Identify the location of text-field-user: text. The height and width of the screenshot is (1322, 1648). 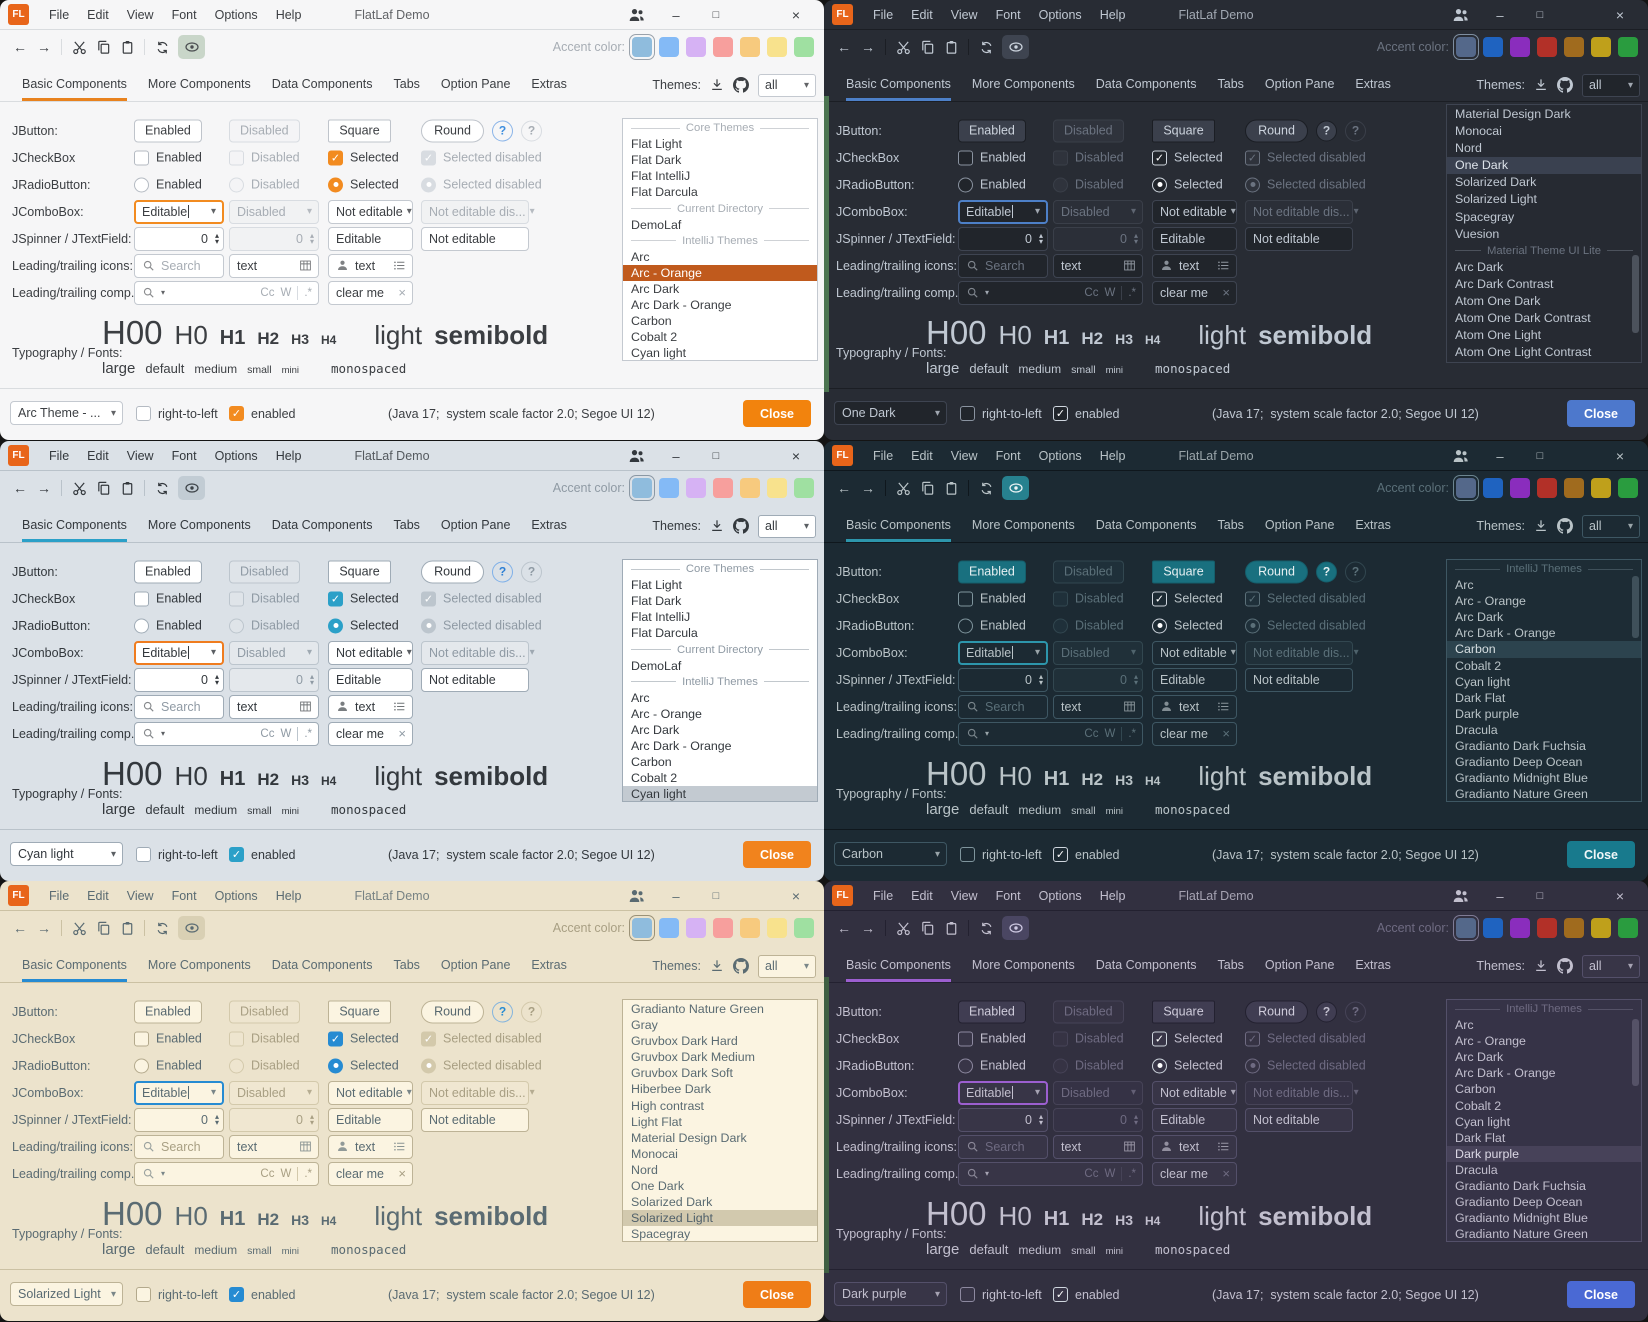
(1194, 1146).